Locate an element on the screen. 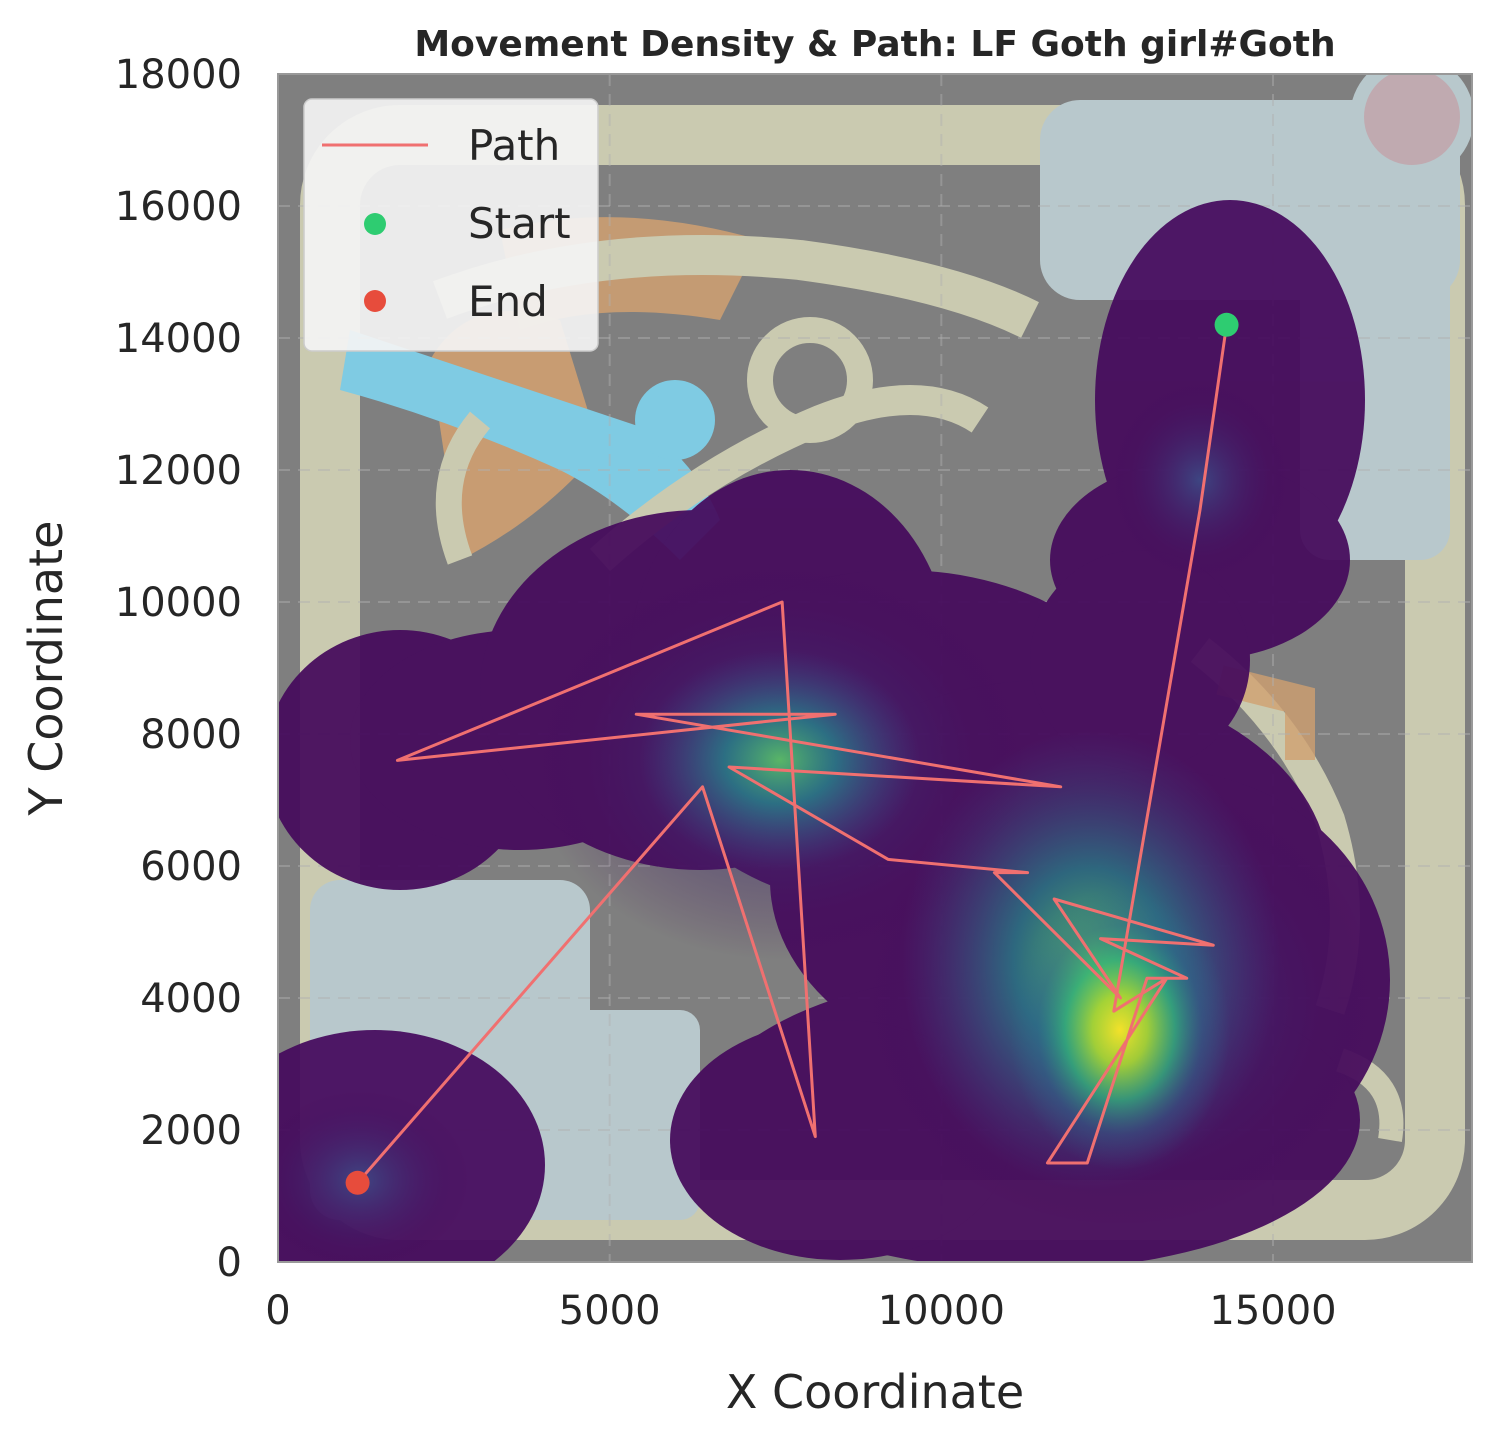 The width and height of the screenshot is (1494, 1445). y-tick-label: 18000 is located at coordinates (178, 75).